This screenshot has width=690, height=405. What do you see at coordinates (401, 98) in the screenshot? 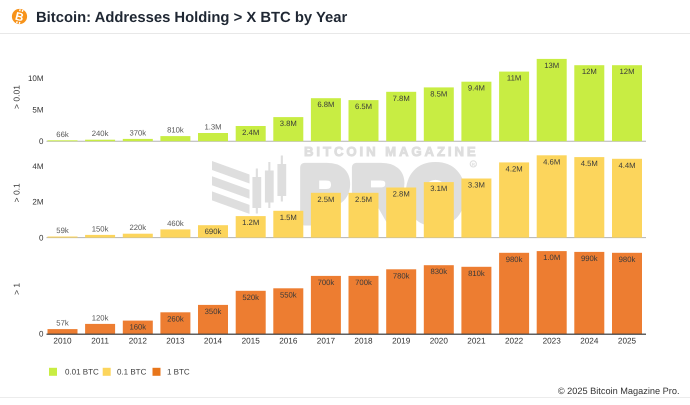
I see `svg-text: 7.8M` at bounding box center [401, 98].